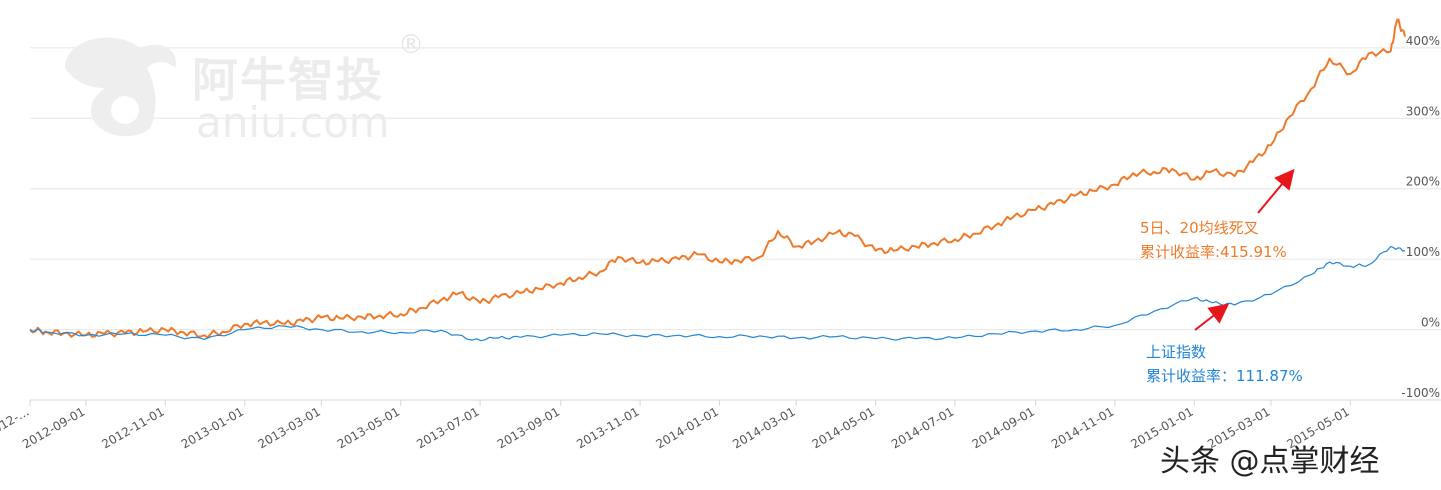 The width and height of the screenshot is (1441, 490). What do you see at coordinates (922, 427) in the screenshot?
I see `x-tick-label: 2014-07-01` at bounding box center [922, 427].